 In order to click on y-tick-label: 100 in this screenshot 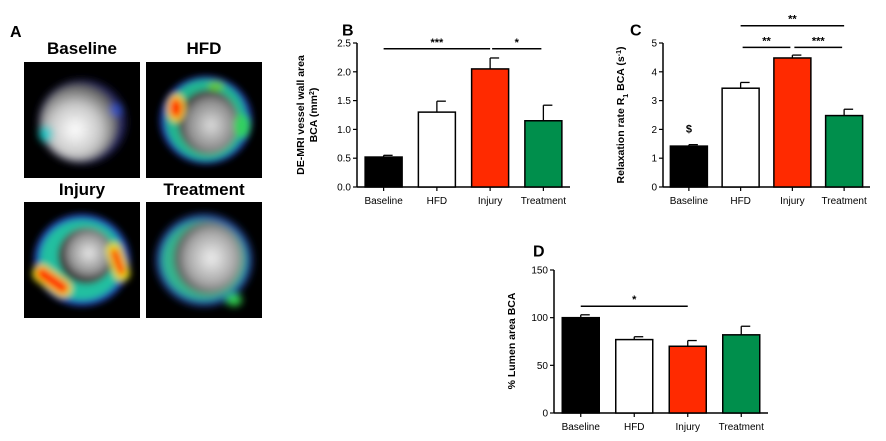, I will do `click(539, 318)`.